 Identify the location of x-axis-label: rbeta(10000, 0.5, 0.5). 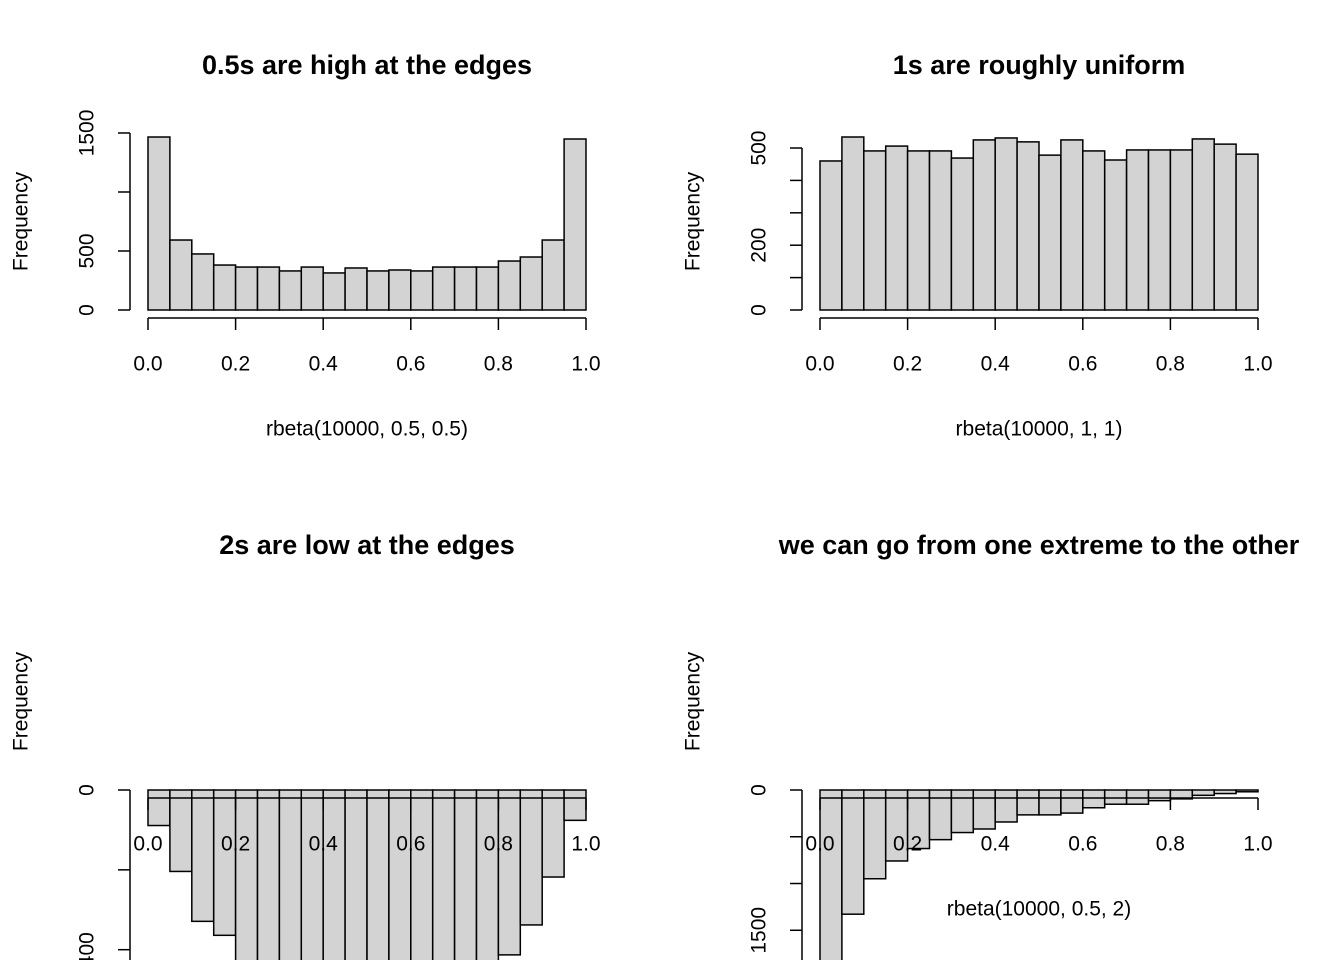
(367, 429).